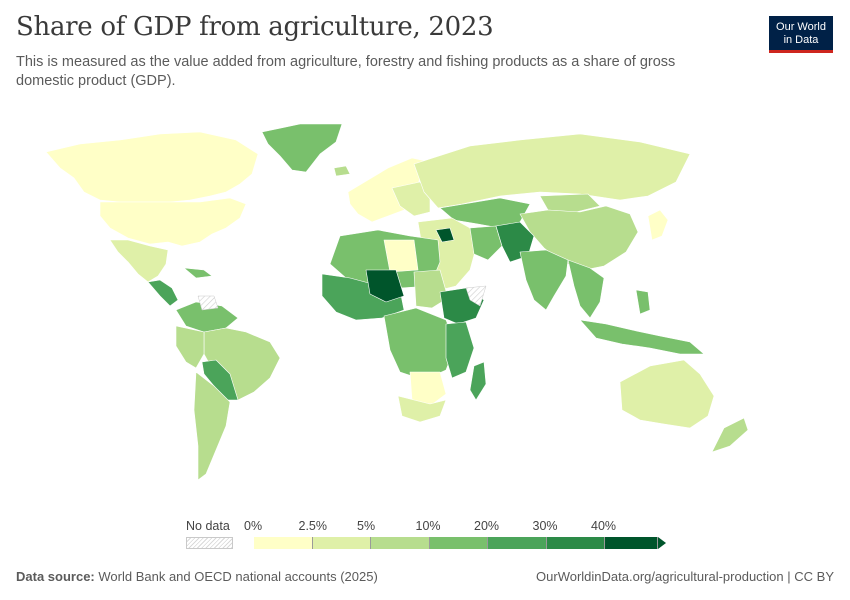 This screenshot has width=850, height=600. What do you see at coordinates (801, 39) in the screenshot?
I see `logo-line-2: in Data` at bounding box center [801, 39].